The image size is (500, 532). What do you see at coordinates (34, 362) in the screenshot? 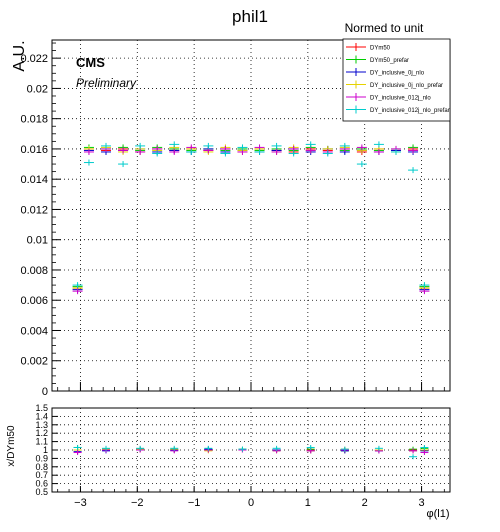
I see `main-y-tick-label: 0.002` at bounding box center [34, 362].